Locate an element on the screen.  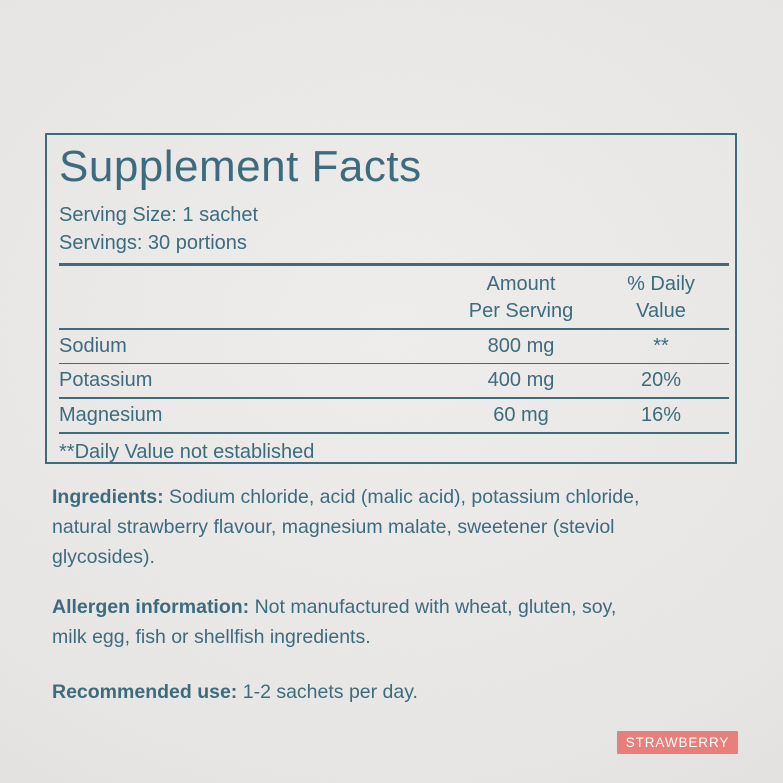
recommended-text: 1-2 sachets per day. is located at coordinates (327, 692).